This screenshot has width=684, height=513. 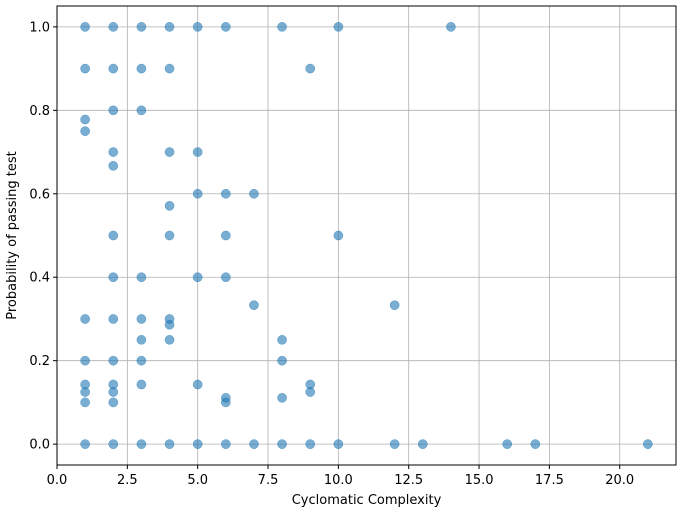 What do you see at coordinates (367, 500) in the screenshot?
I see `x-axis-label: Cyclomatic Complexity` at bounding box center [367, 500].